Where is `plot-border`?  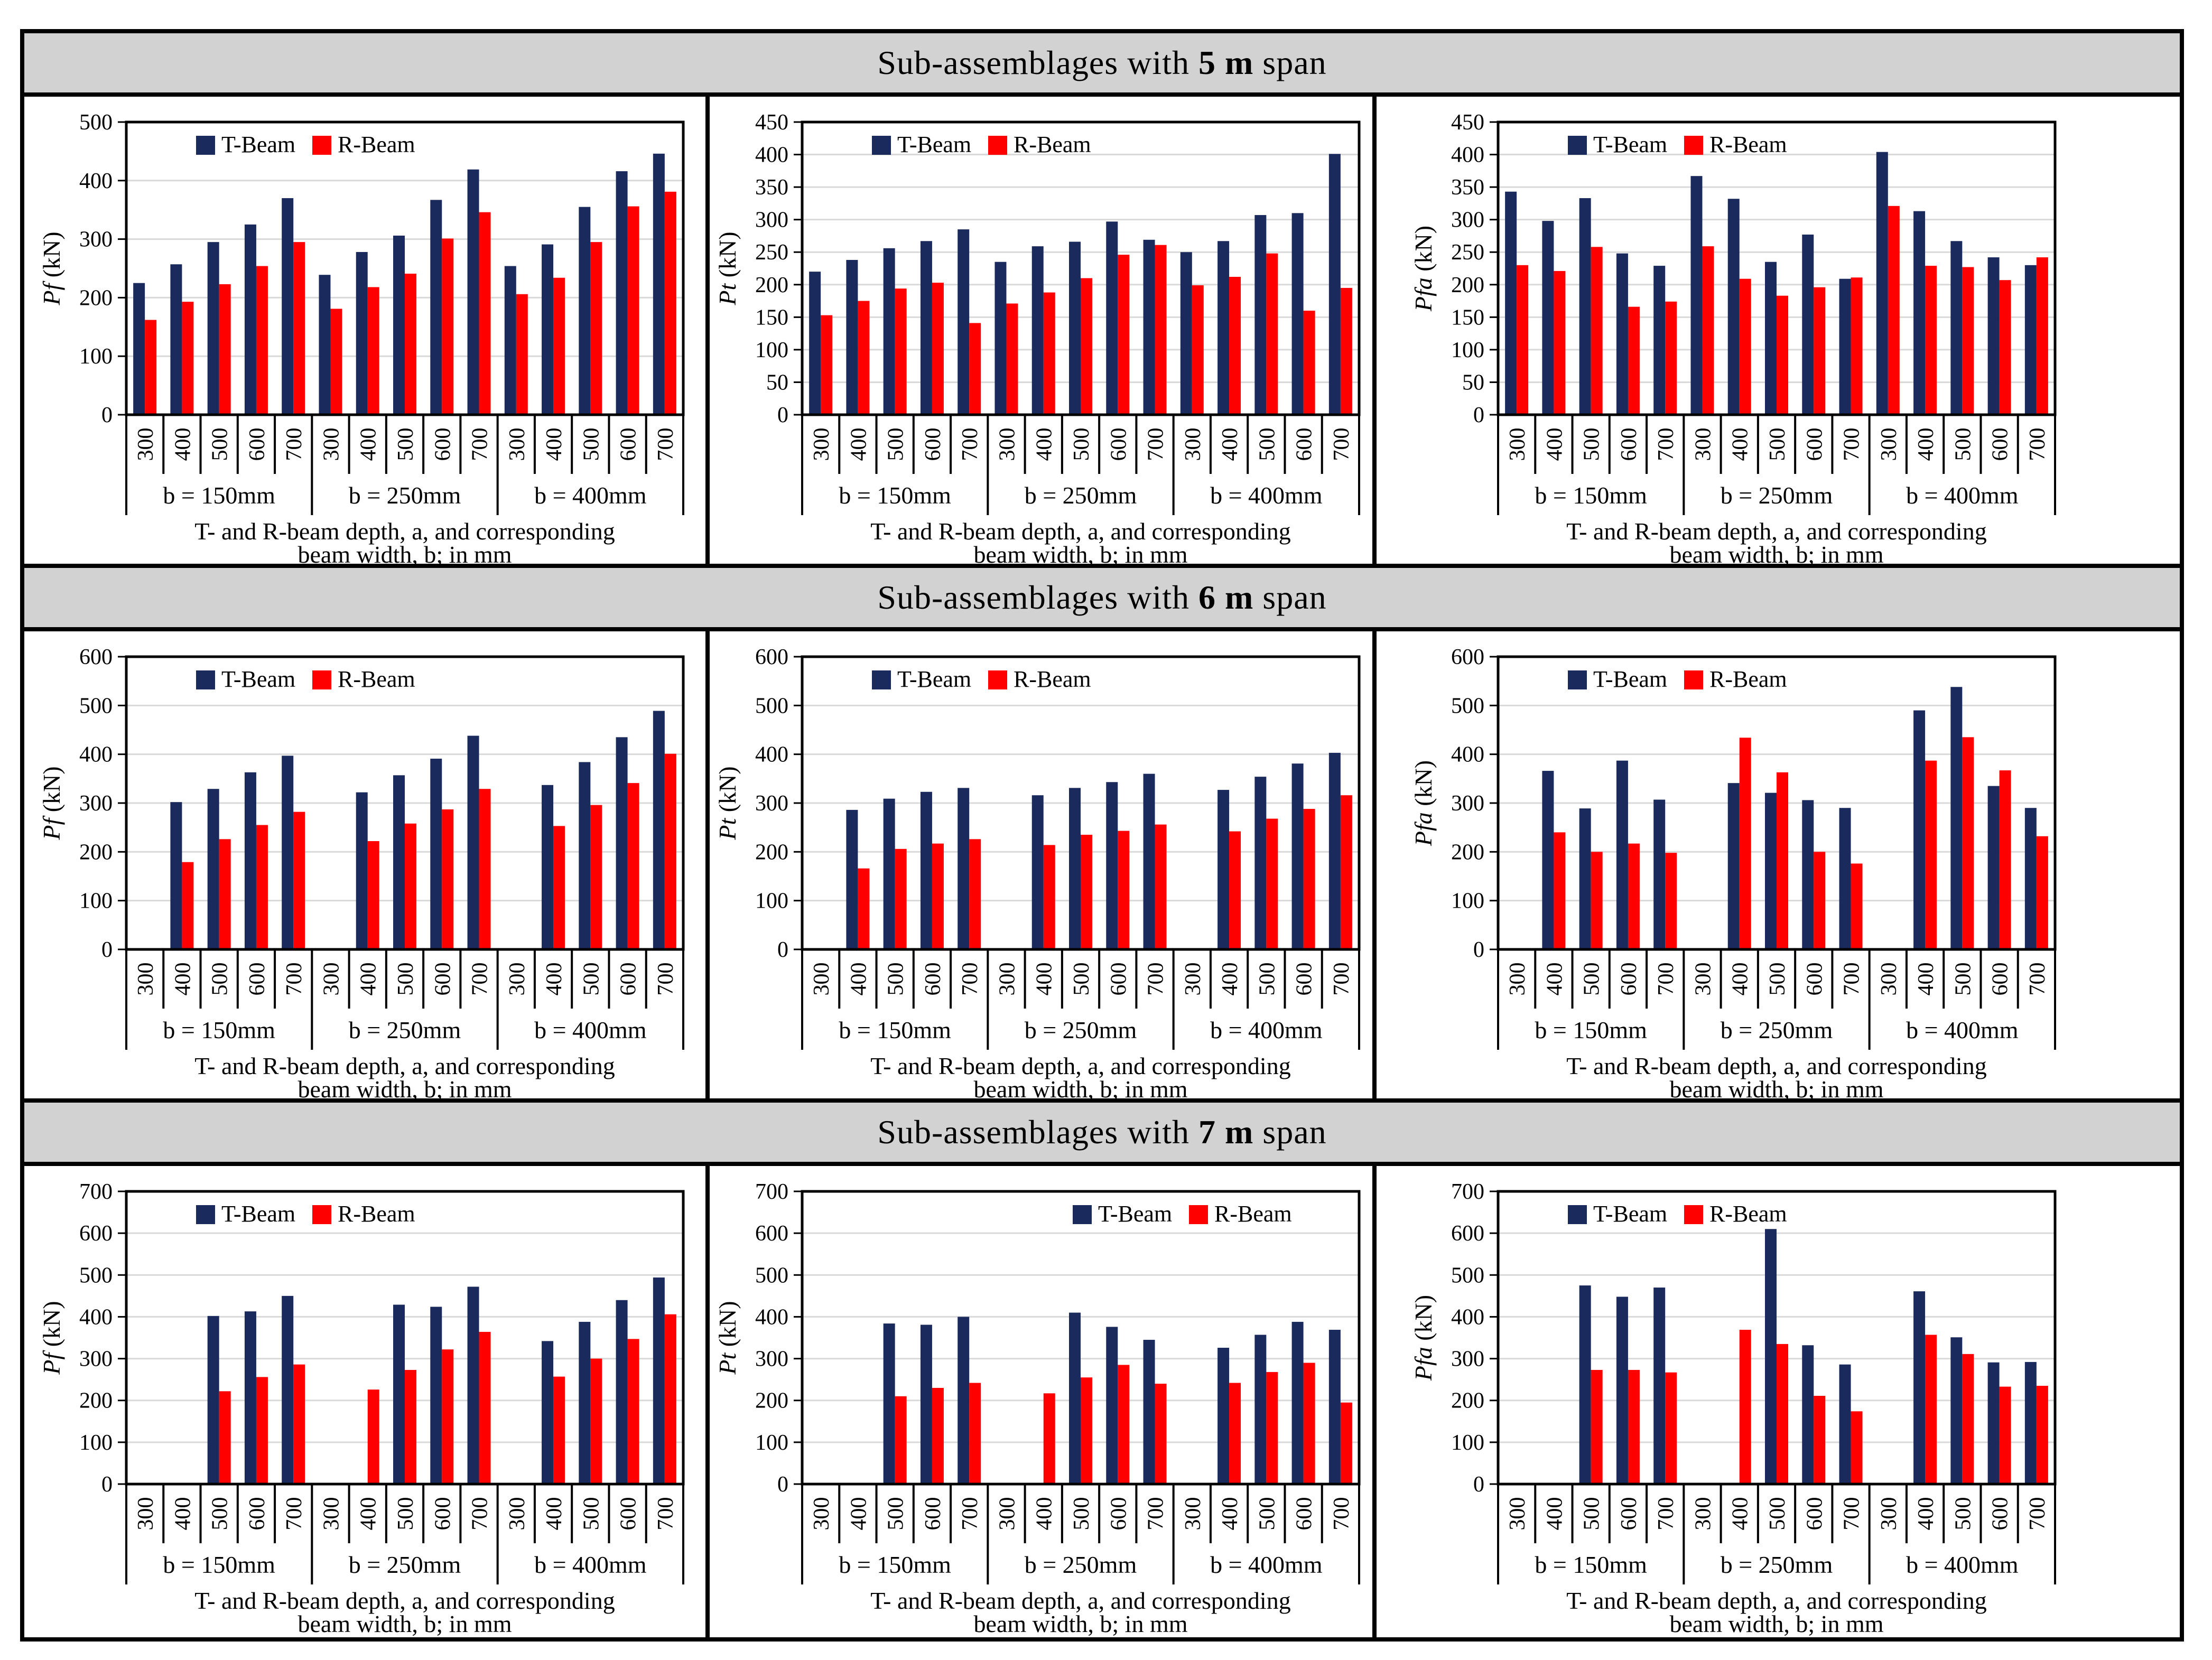
plot-border is located at coordinates (404, 268).